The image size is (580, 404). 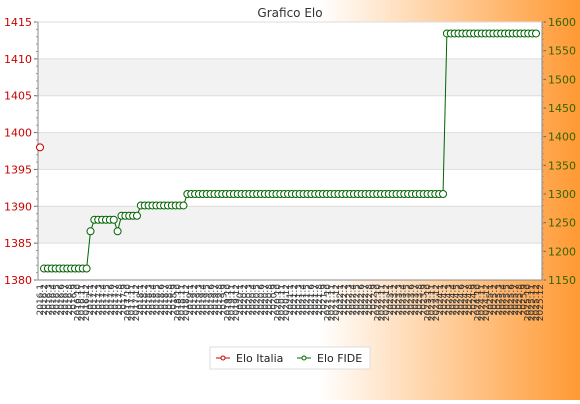 I want to click on x-tick-label: 2018.5, so click(x=158, y=300).